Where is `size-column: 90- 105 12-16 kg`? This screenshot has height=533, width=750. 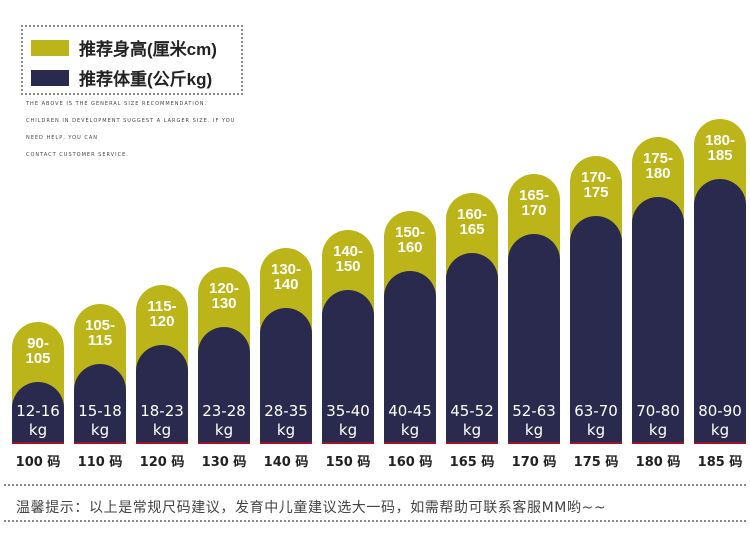 size-column: 90- 105 12-16 kg is located at coordinates (38, 383).